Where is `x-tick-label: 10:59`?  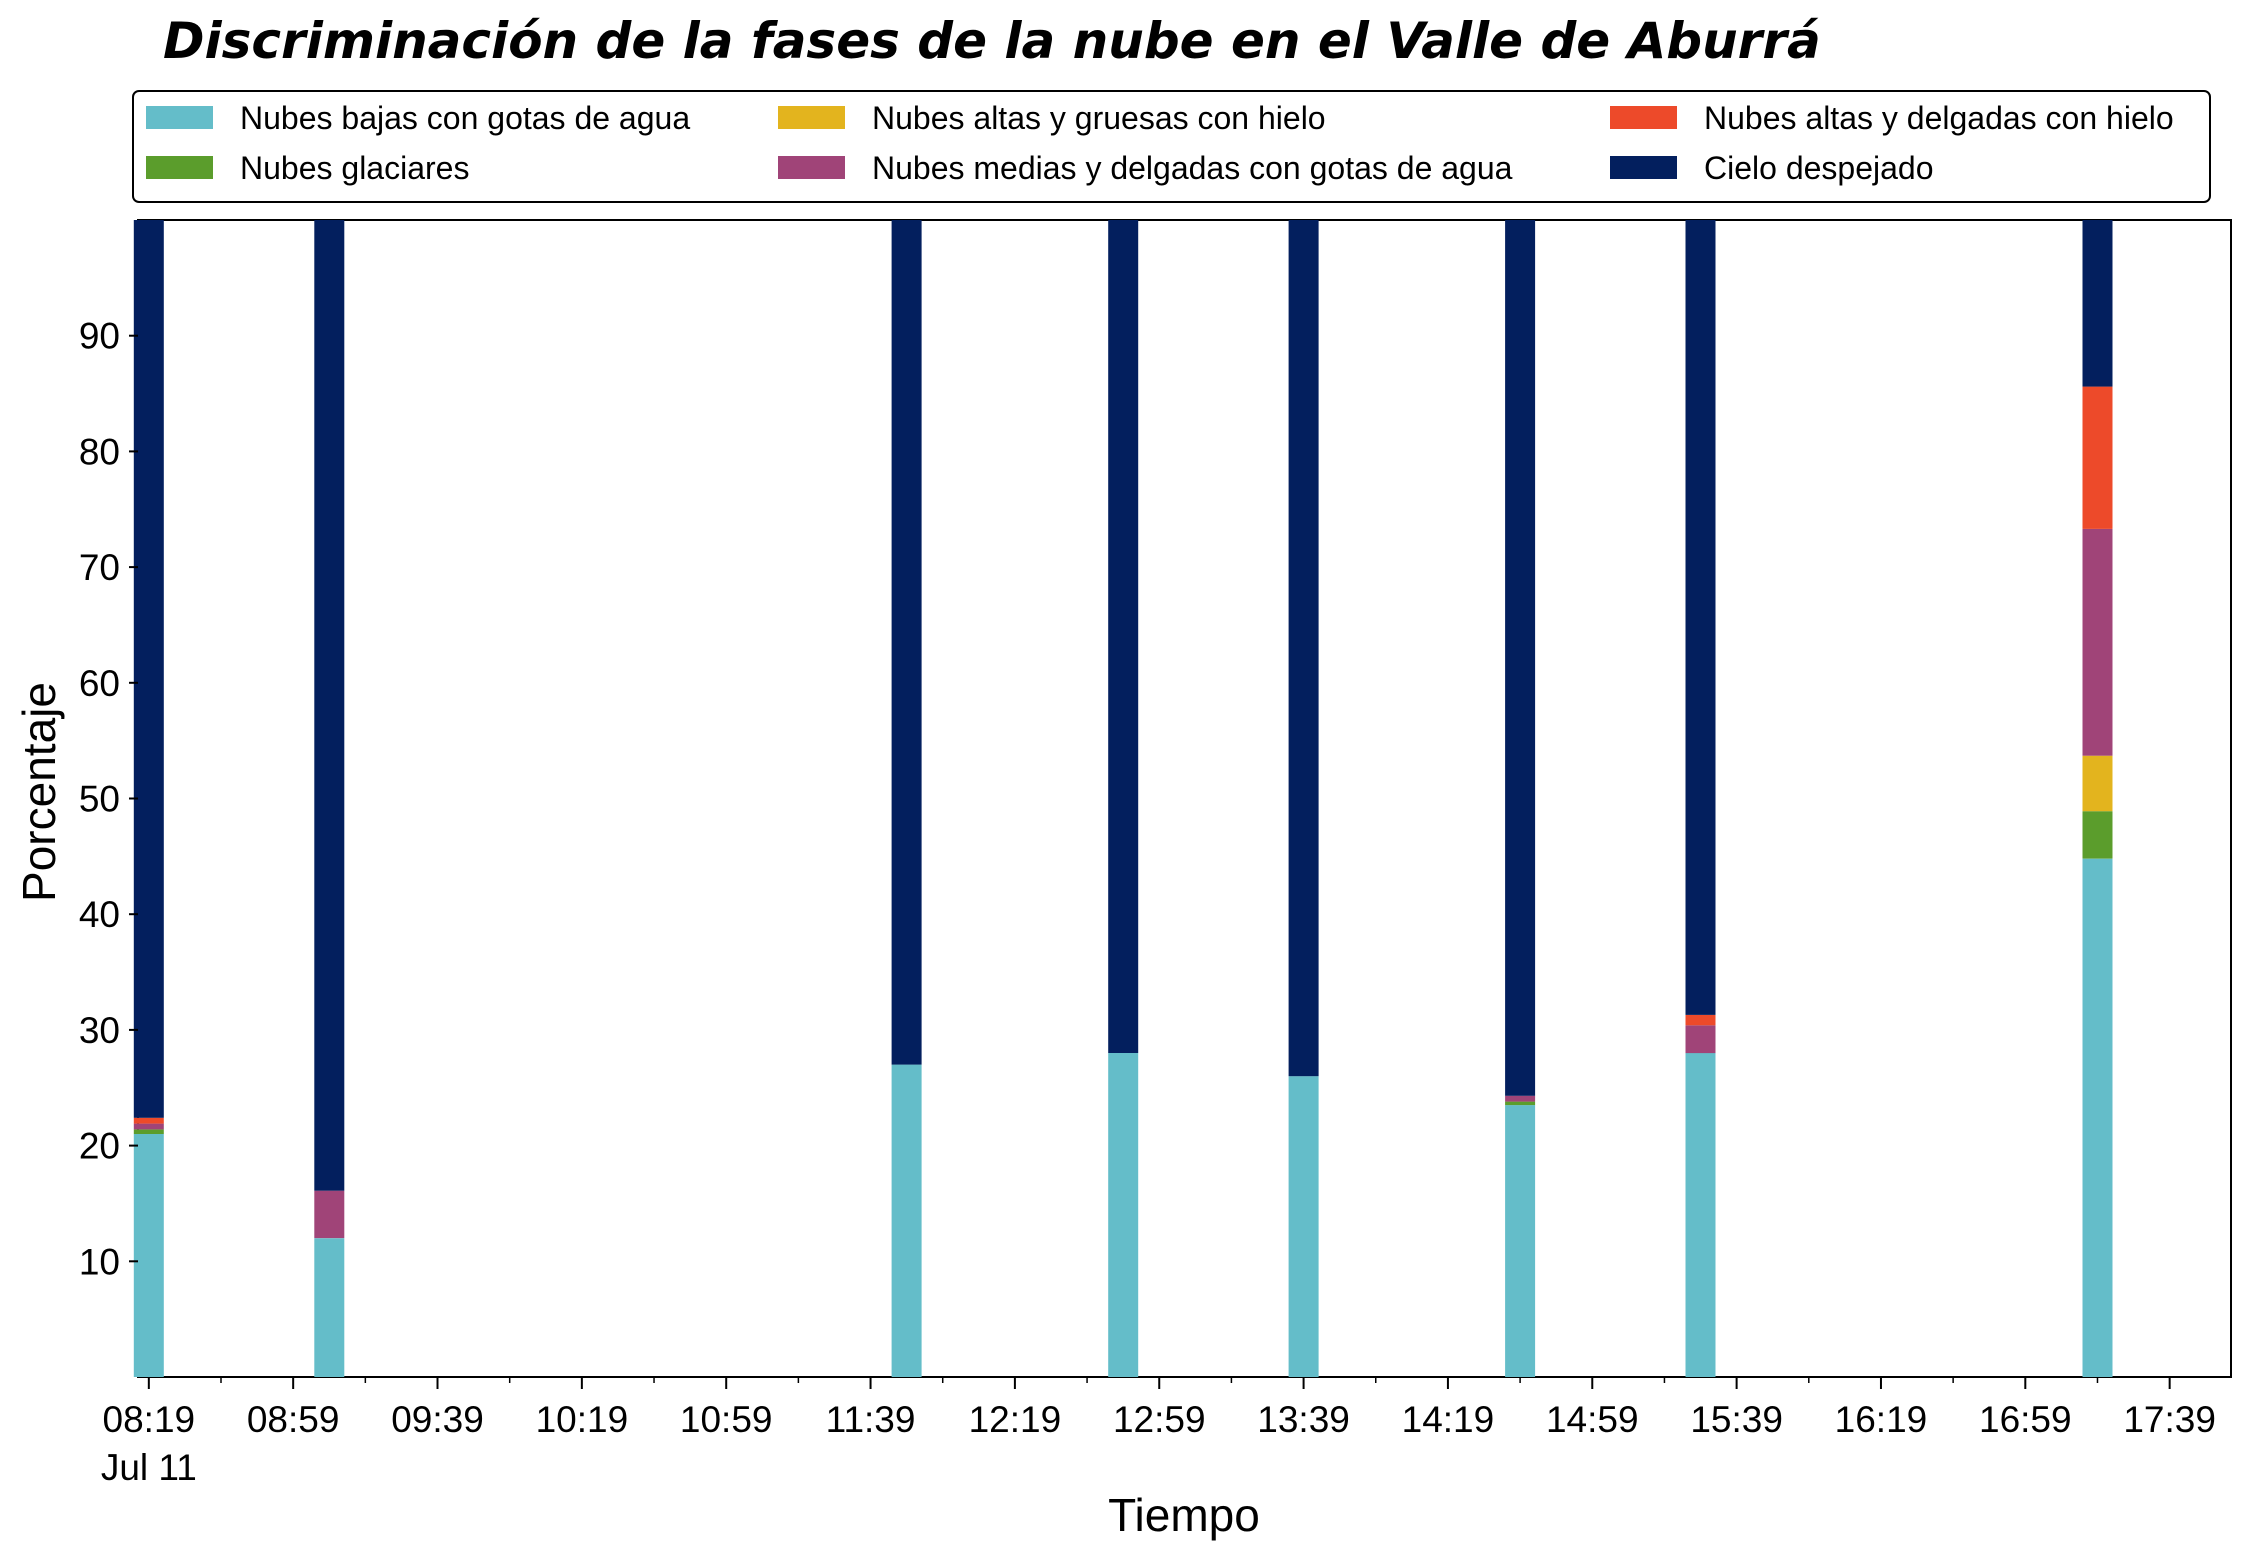 x-tick-label: 10:59 is located at coordinates (726, 1419).